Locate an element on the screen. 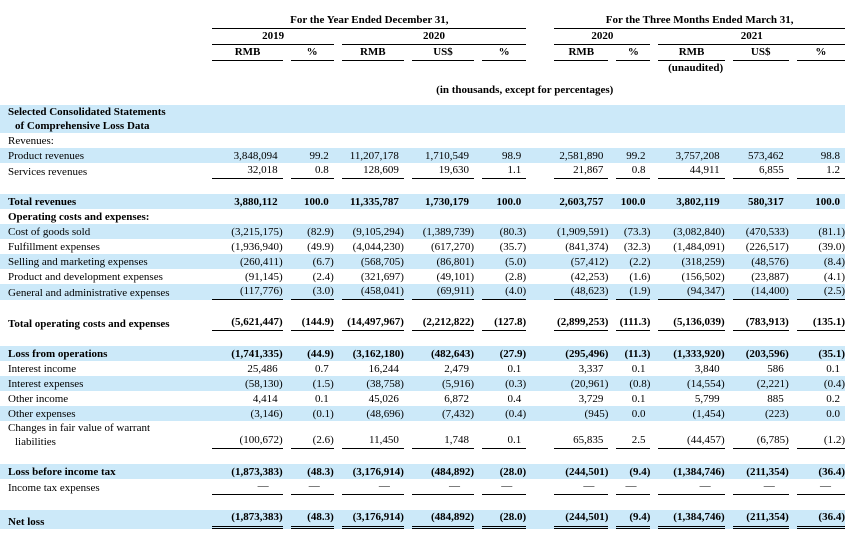 Image resolution: width=849 pixels, height=541 pixels. value-cell: (14,400) is located at coordinates (757, 292).